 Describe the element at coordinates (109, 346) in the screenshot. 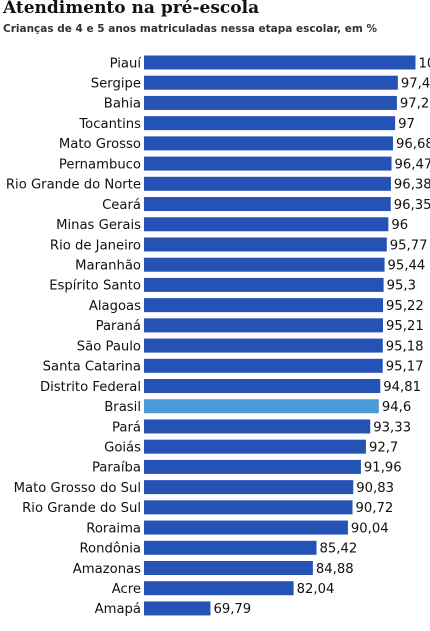

I see `category-label-14: São Paulo` at that location.